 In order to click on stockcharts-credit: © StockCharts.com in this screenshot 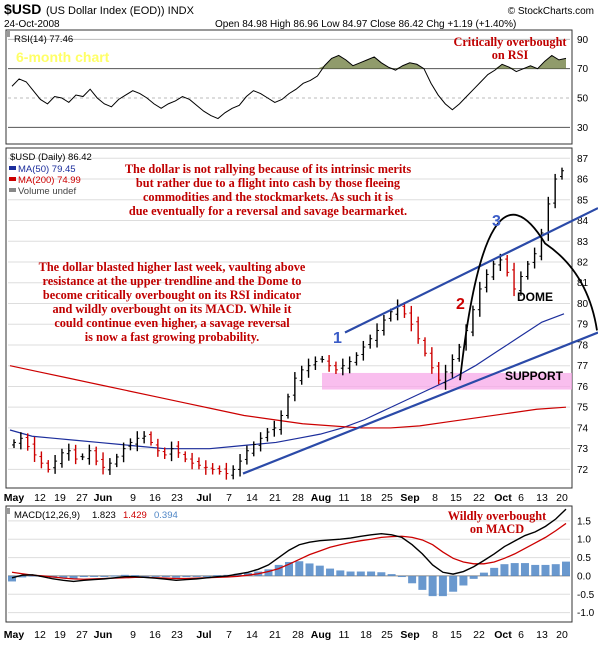, I will do `click(551, 11)`.